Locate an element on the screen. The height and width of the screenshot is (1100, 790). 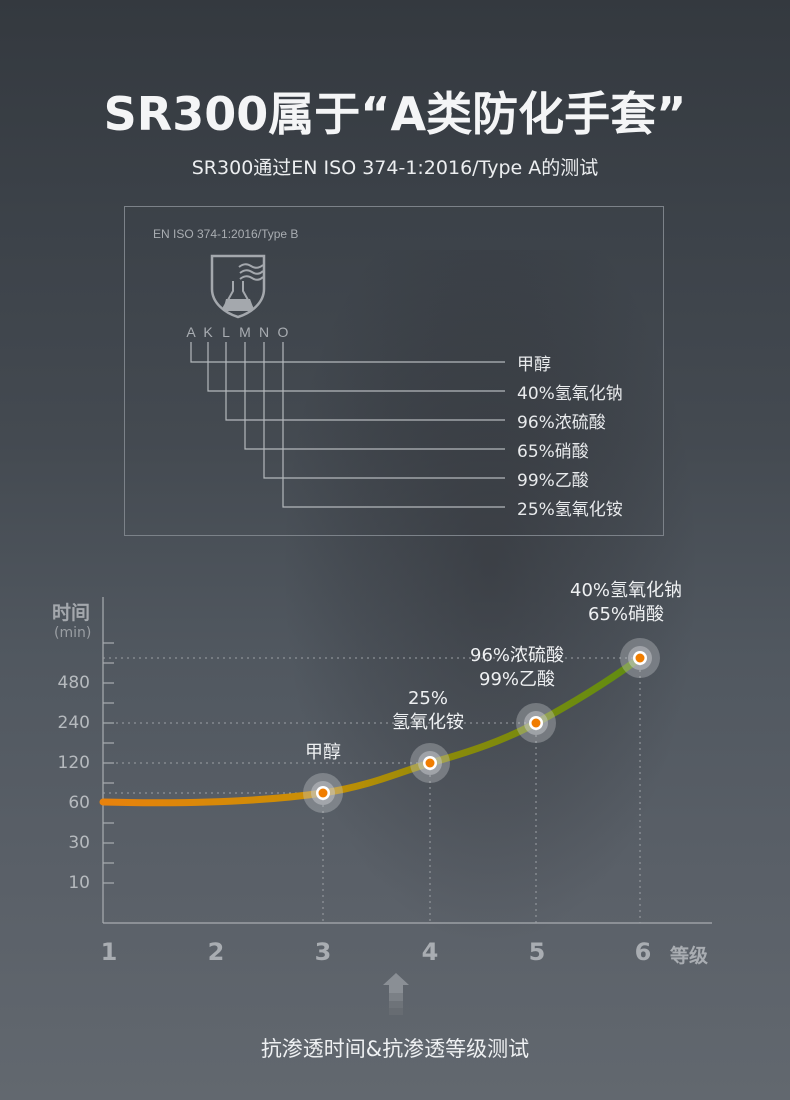
point-label-level-3: 甲醇 is located at coordinates (323, 753).